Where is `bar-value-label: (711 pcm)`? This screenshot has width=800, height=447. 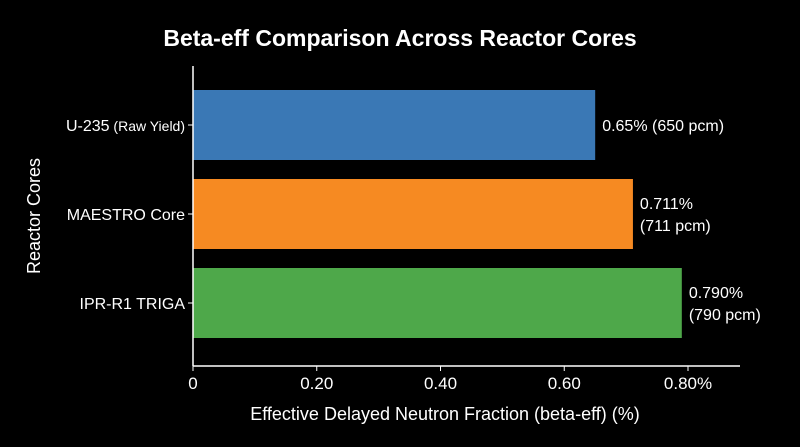
bar-value-label: (711 pcm) is located at coordinates (675, 226).